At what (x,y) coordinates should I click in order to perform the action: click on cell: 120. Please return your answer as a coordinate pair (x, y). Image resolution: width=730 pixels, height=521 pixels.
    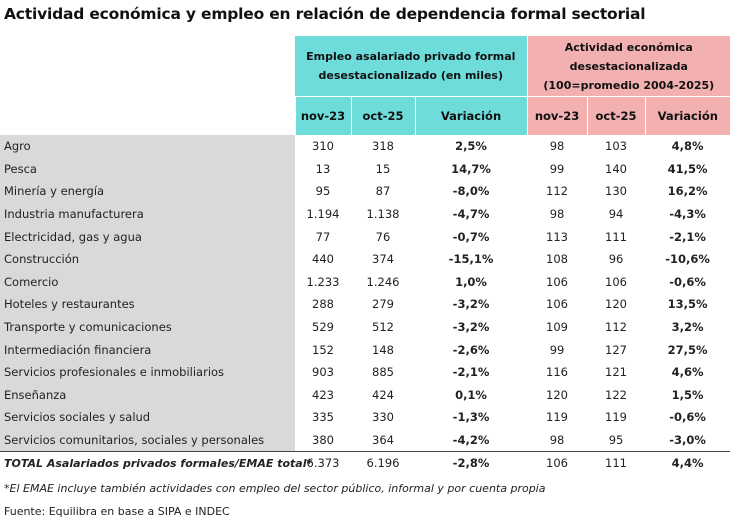
    Looking at the image, I should click on (616, 304).